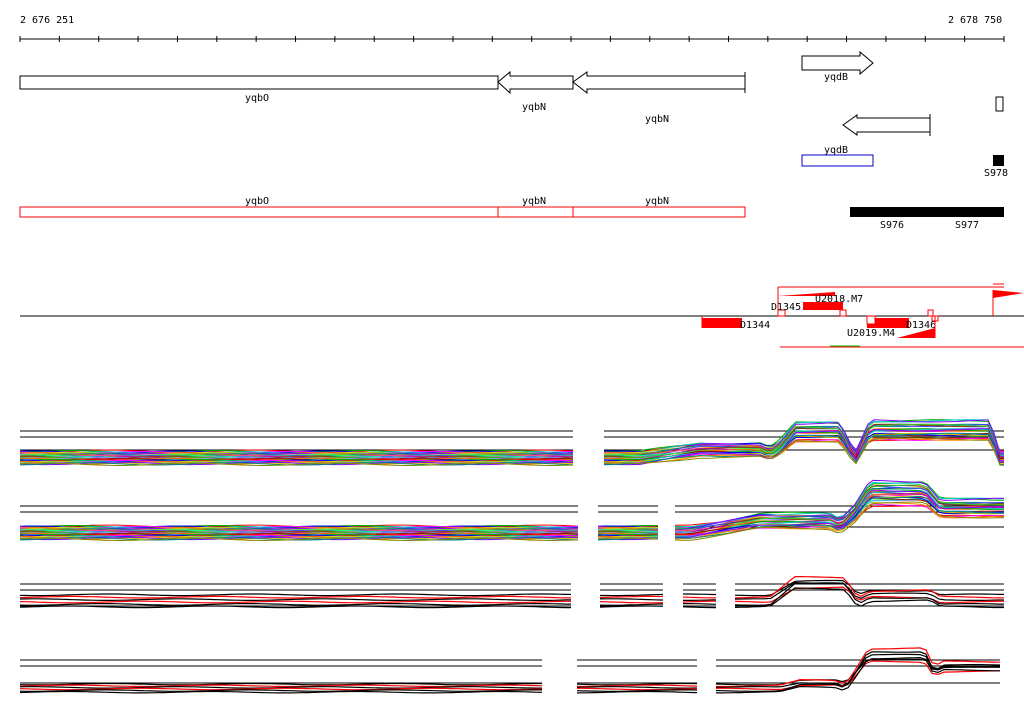 This screenshot has height=714, width=1024. What do you see at coordinates (657, 119) in the screenshot?
I see `gene-label-yqbN-2: yqbN` at bounding box center [657, 119].